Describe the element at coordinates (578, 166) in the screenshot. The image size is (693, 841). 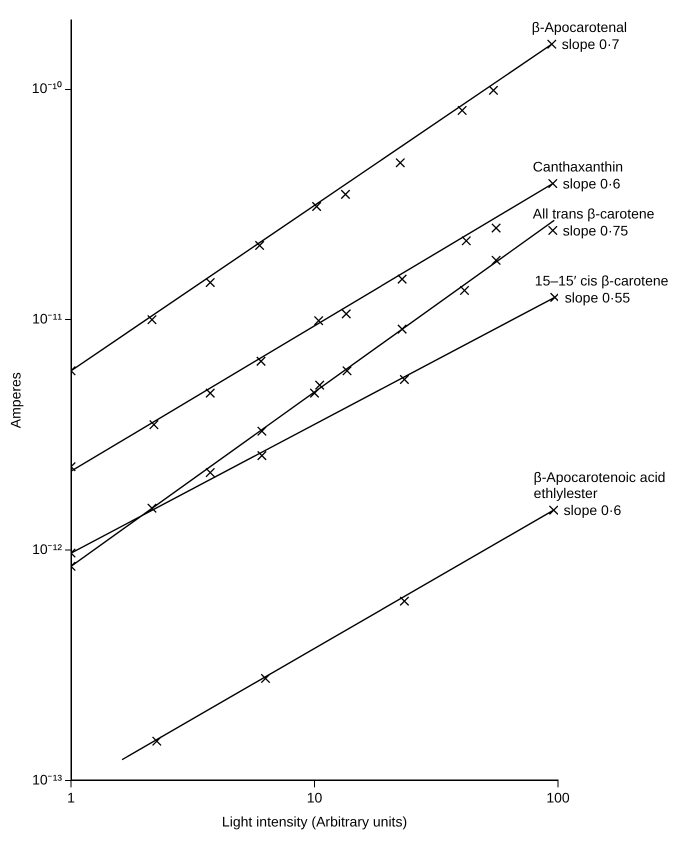
I see `series-label: Canthaxanthin` at that location.